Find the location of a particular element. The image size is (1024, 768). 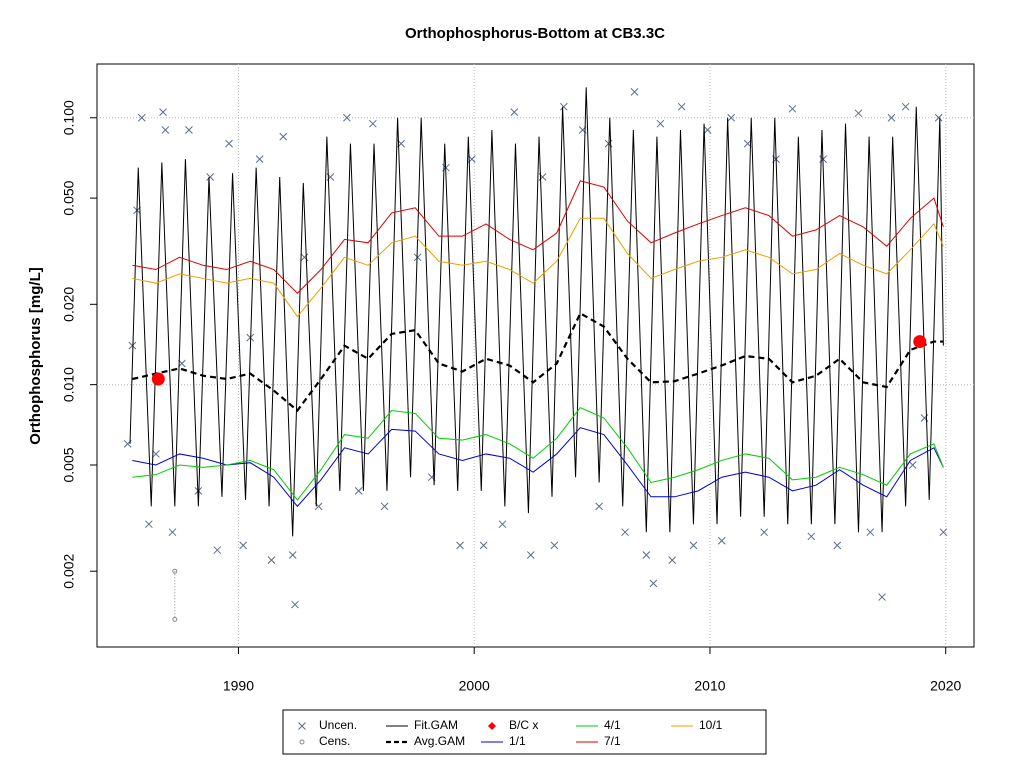

legend-box is located at coordinates (524, 732).